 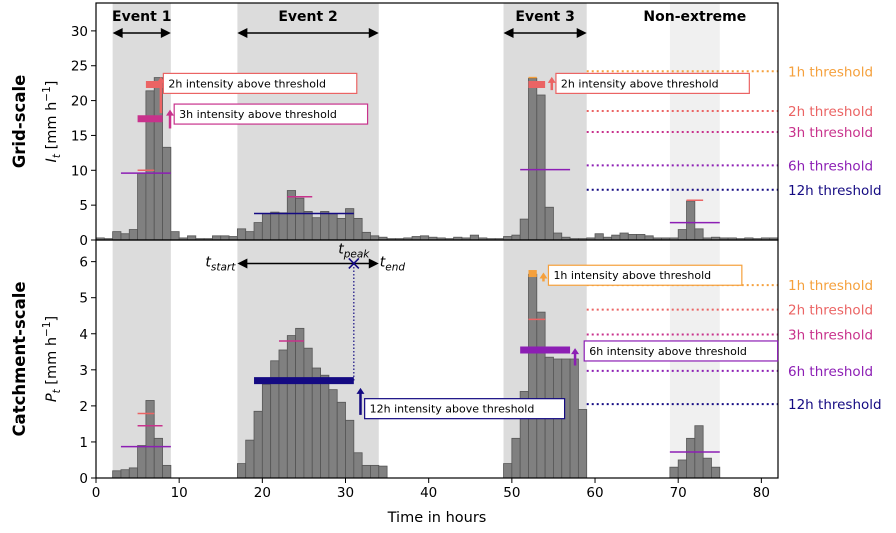 What do you see at coordinates (242, 263) in the screenshot?
I see `event-span-arrowhead-left` at bounding box center [242, 263].